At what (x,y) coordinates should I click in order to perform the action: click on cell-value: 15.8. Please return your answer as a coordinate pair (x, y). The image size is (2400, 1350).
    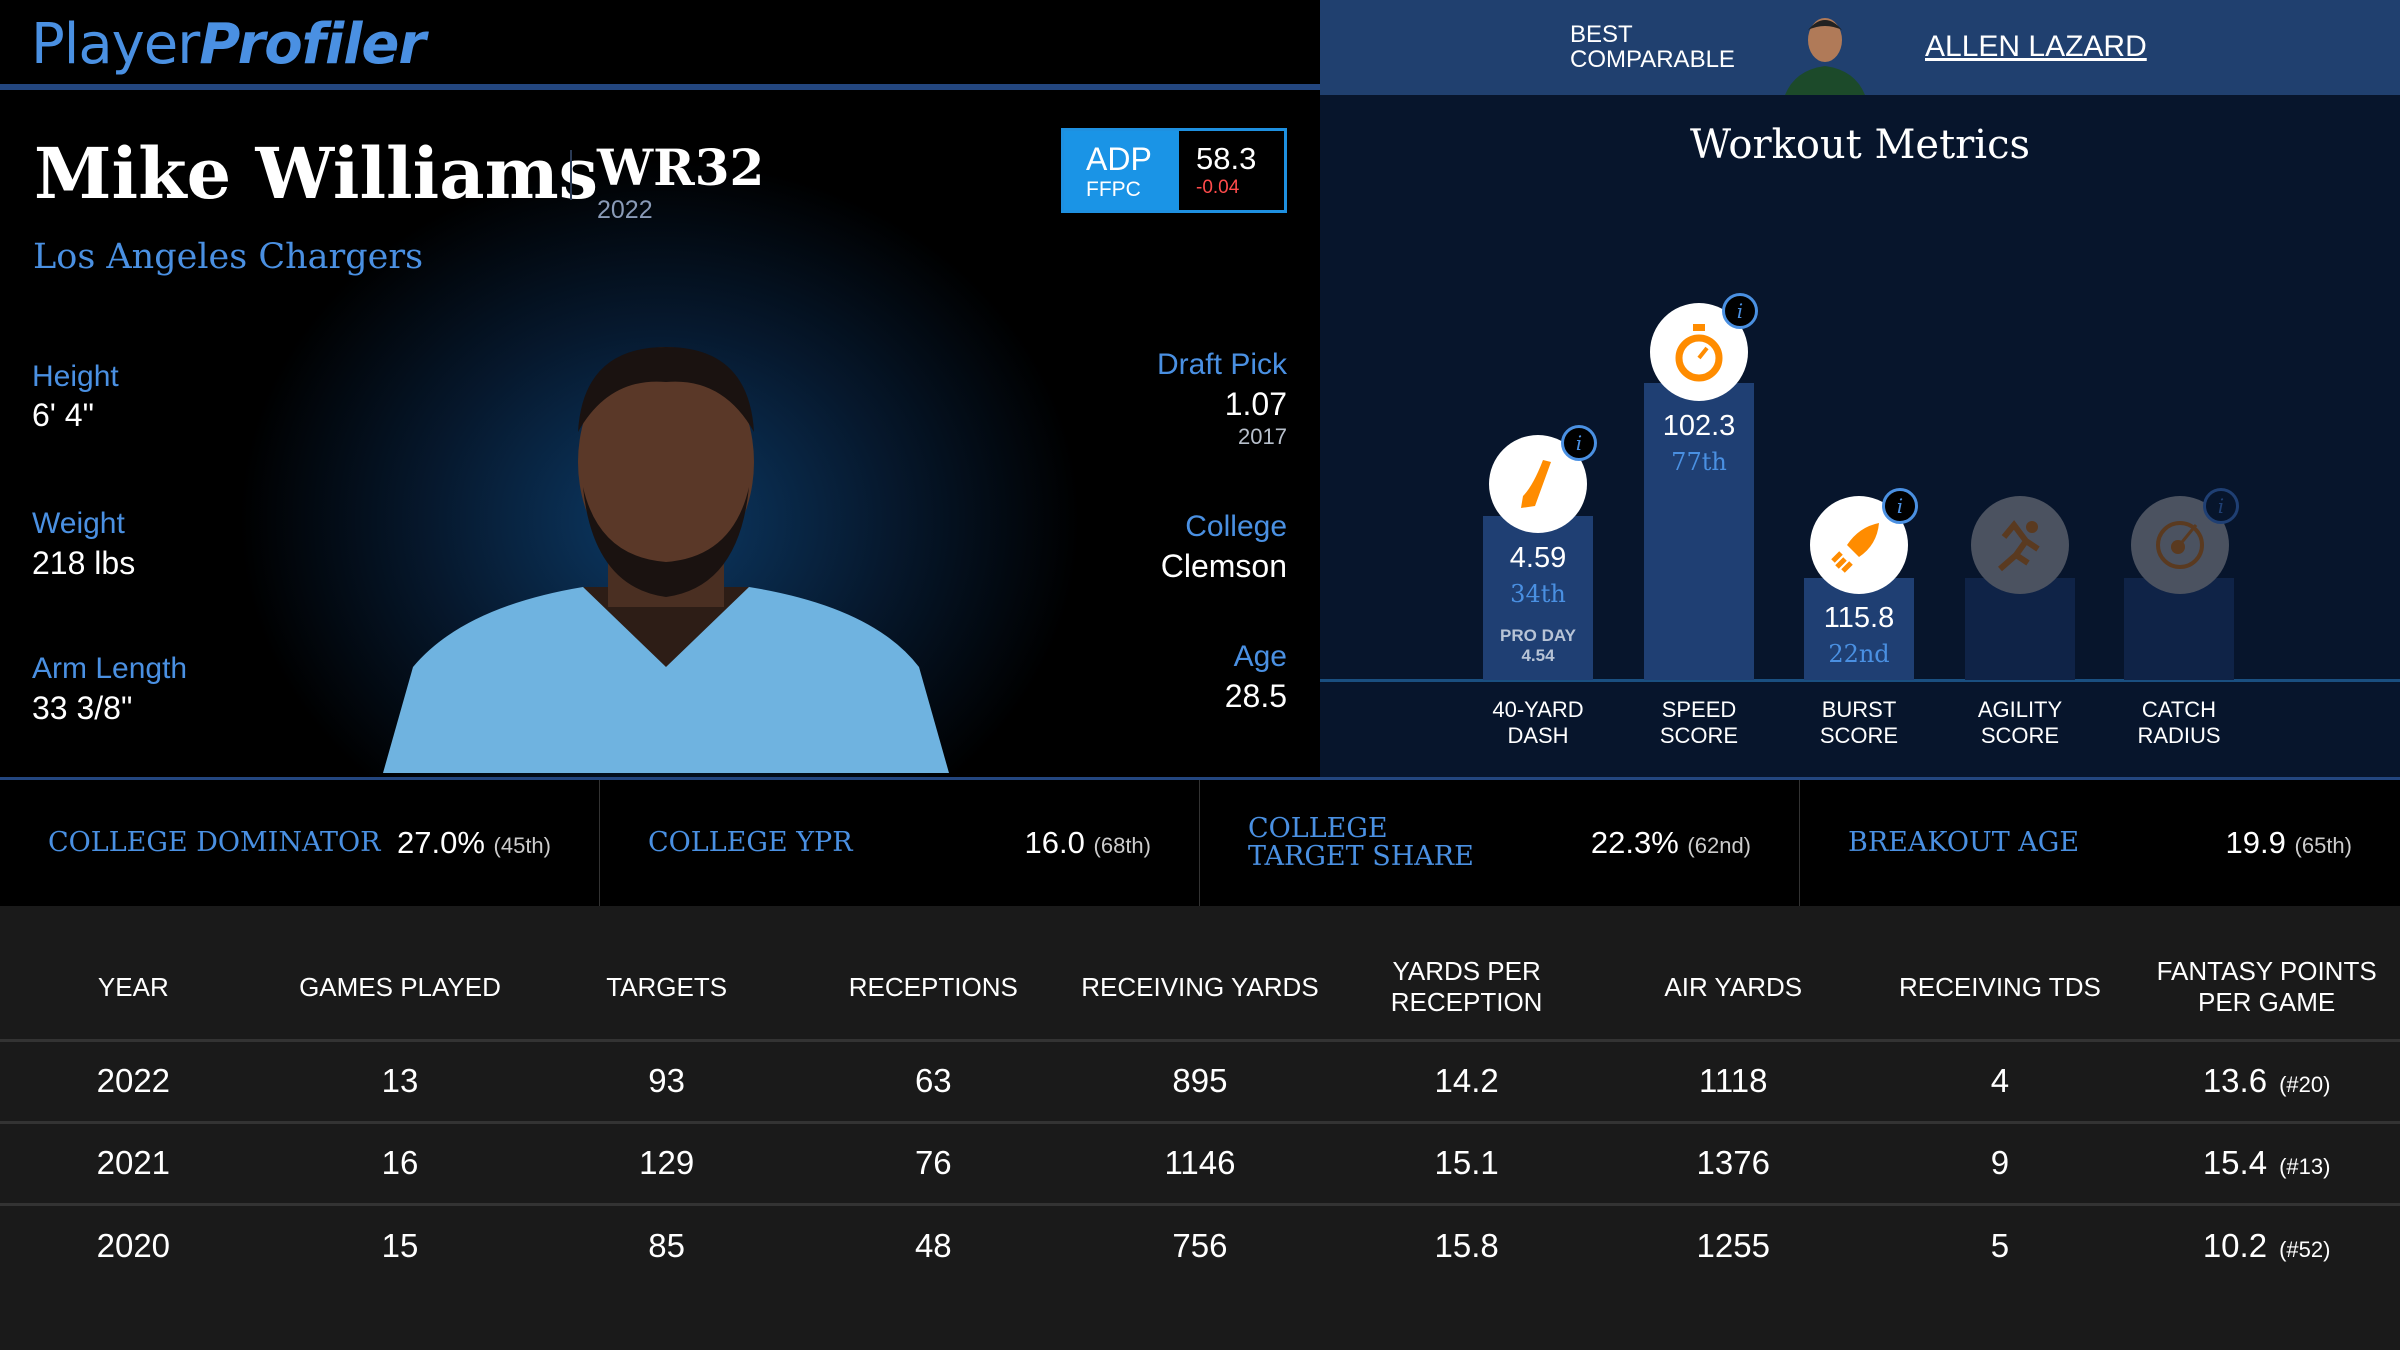
    Looking at the image, I should click on (1466, 1245).